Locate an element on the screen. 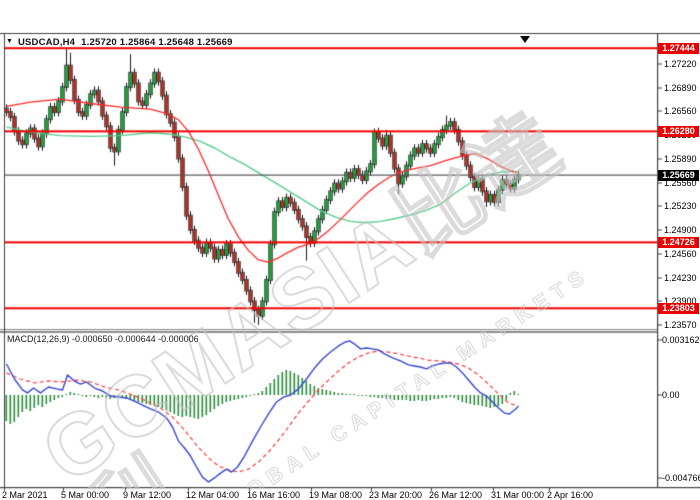 This screenshot has height=500, width=700. price-tick-label: 1.25890 is located at coordinates (680, 159).